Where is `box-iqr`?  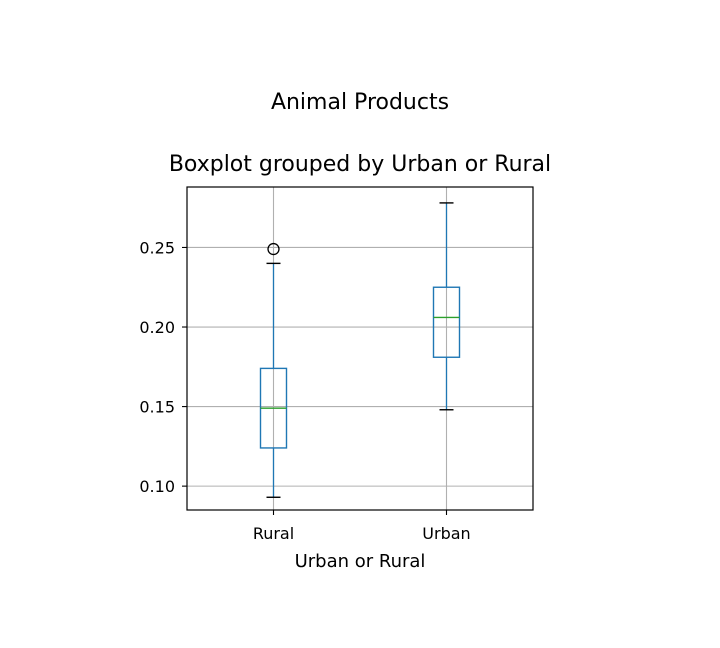 box-iqr is located at coordinates (446, 322).